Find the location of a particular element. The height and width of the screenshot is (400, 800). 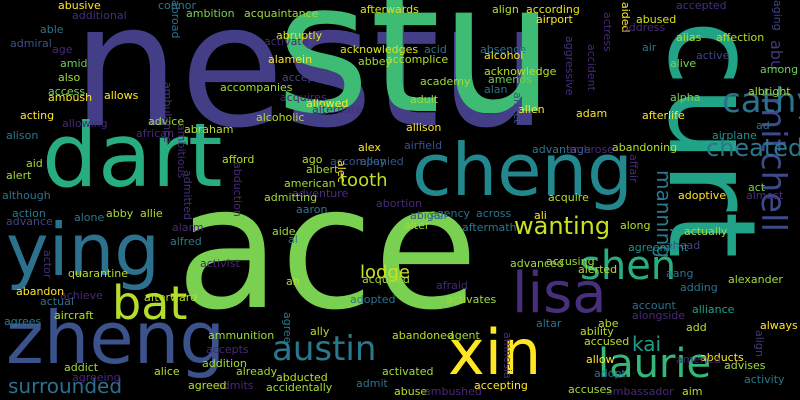

word-acid: acid is located at coordinates (435, 49).